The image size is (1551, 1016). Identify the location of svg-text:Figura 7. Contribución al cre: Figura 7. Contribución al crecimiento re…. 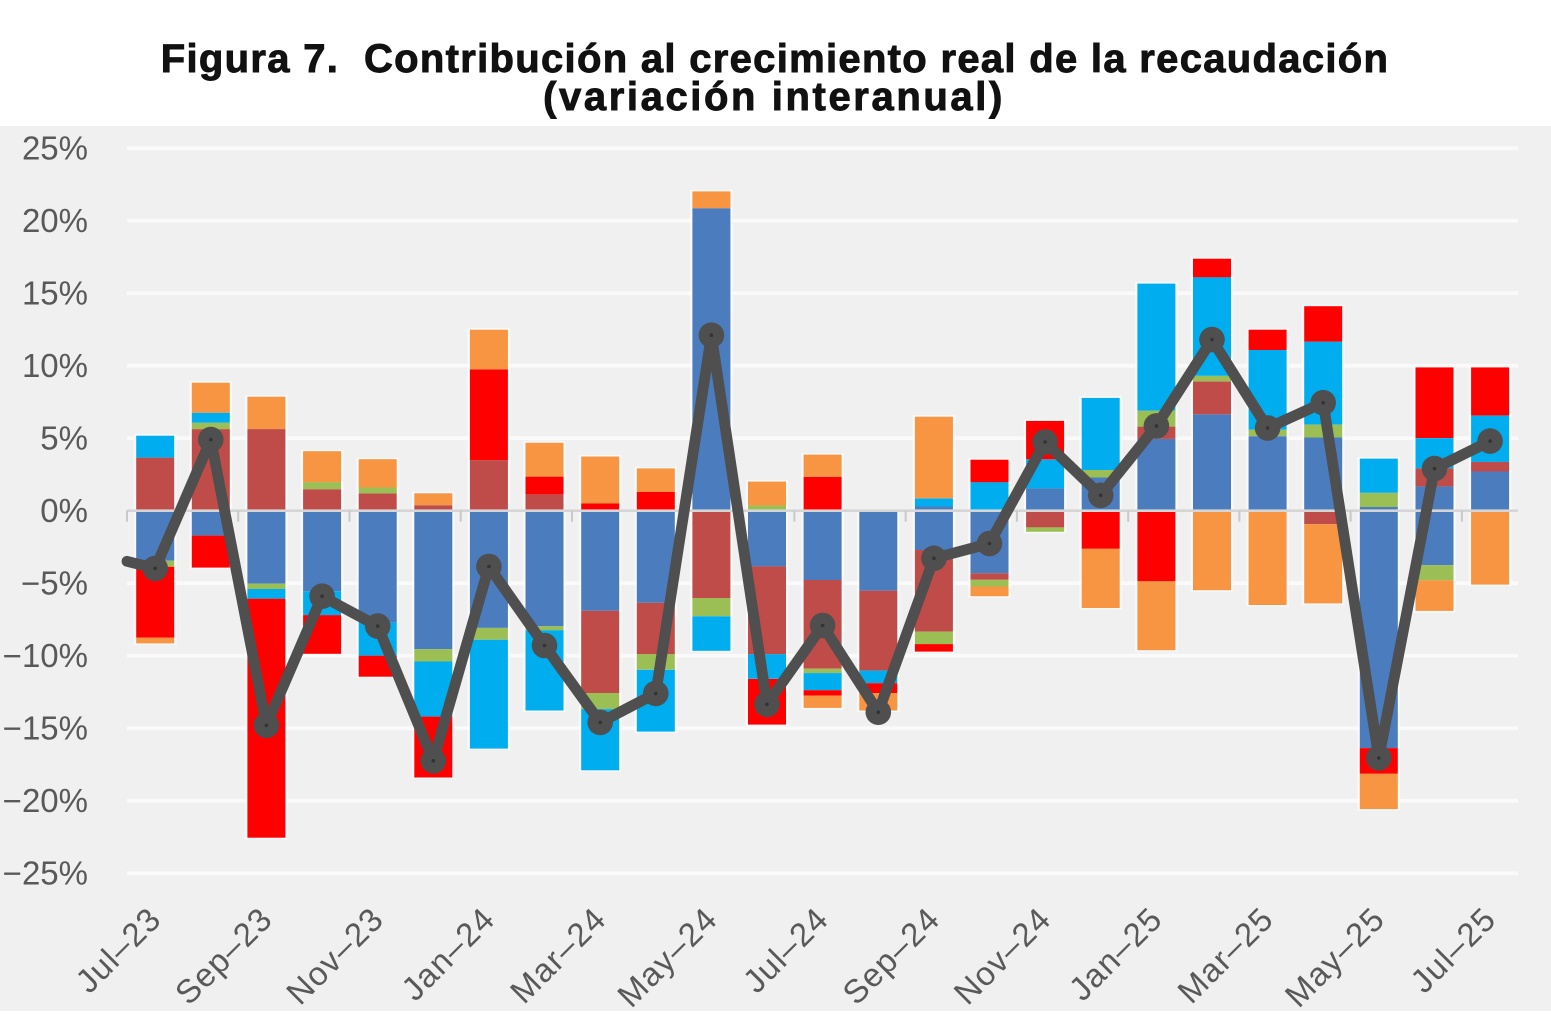
(775, 59).